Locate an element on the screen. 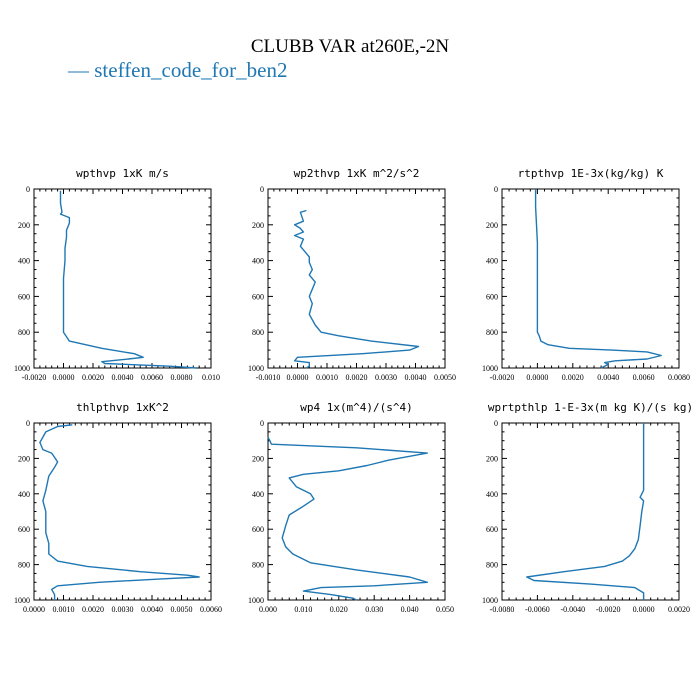  x-tick-label: 0.040 is located at coordinates (410, 609).